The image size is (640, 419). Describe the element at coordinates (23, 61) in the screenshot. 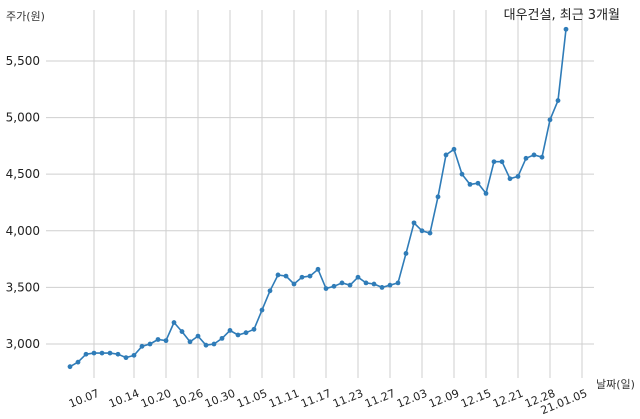

I see `y-tick-label: 5,500` at that location.